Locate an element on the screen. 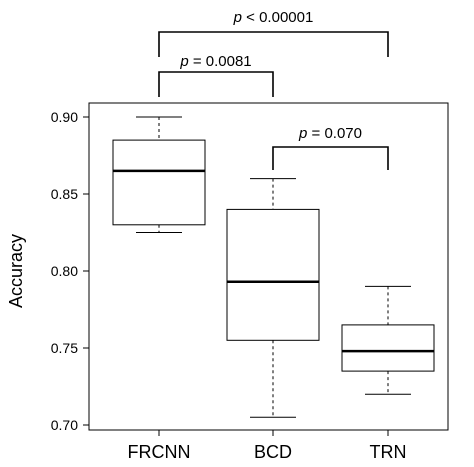 The width and height of the screenshot is (474, 467). box-trn is located at coordinates (388, 340).